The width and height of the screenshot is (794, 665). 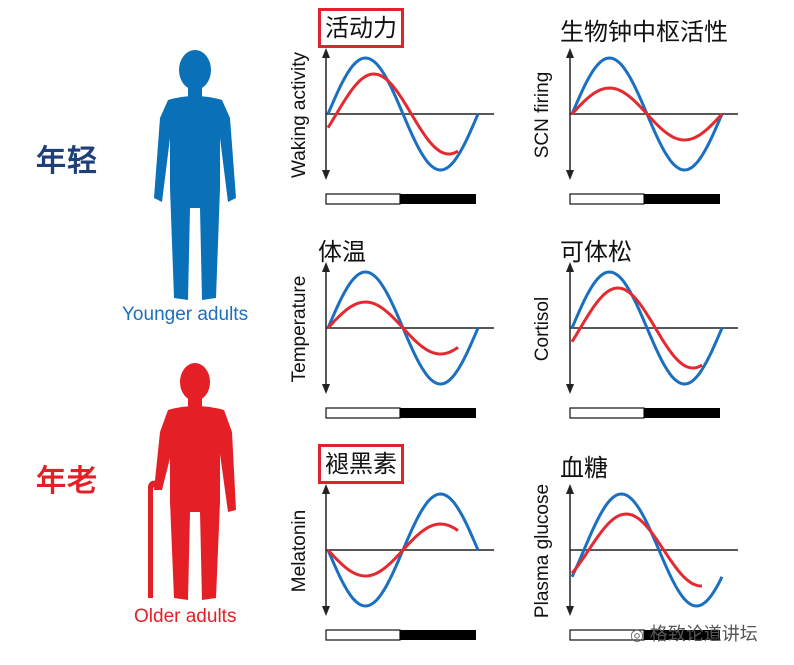 What do you see at coordinates (195, 175) in the screenshot?
I see `younger-adult-silhouette` at bounding box center [195, 175].